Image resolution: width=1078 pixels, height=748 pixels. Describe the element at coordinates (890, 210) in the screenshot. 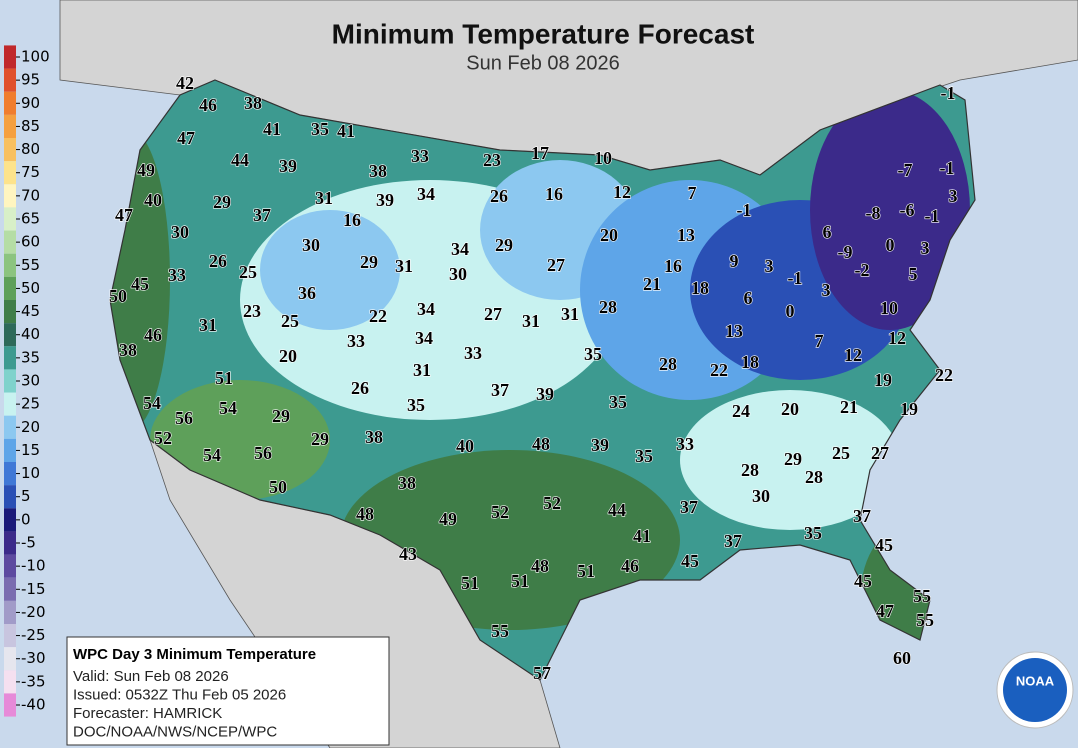

I see `field-frigid` at that location.